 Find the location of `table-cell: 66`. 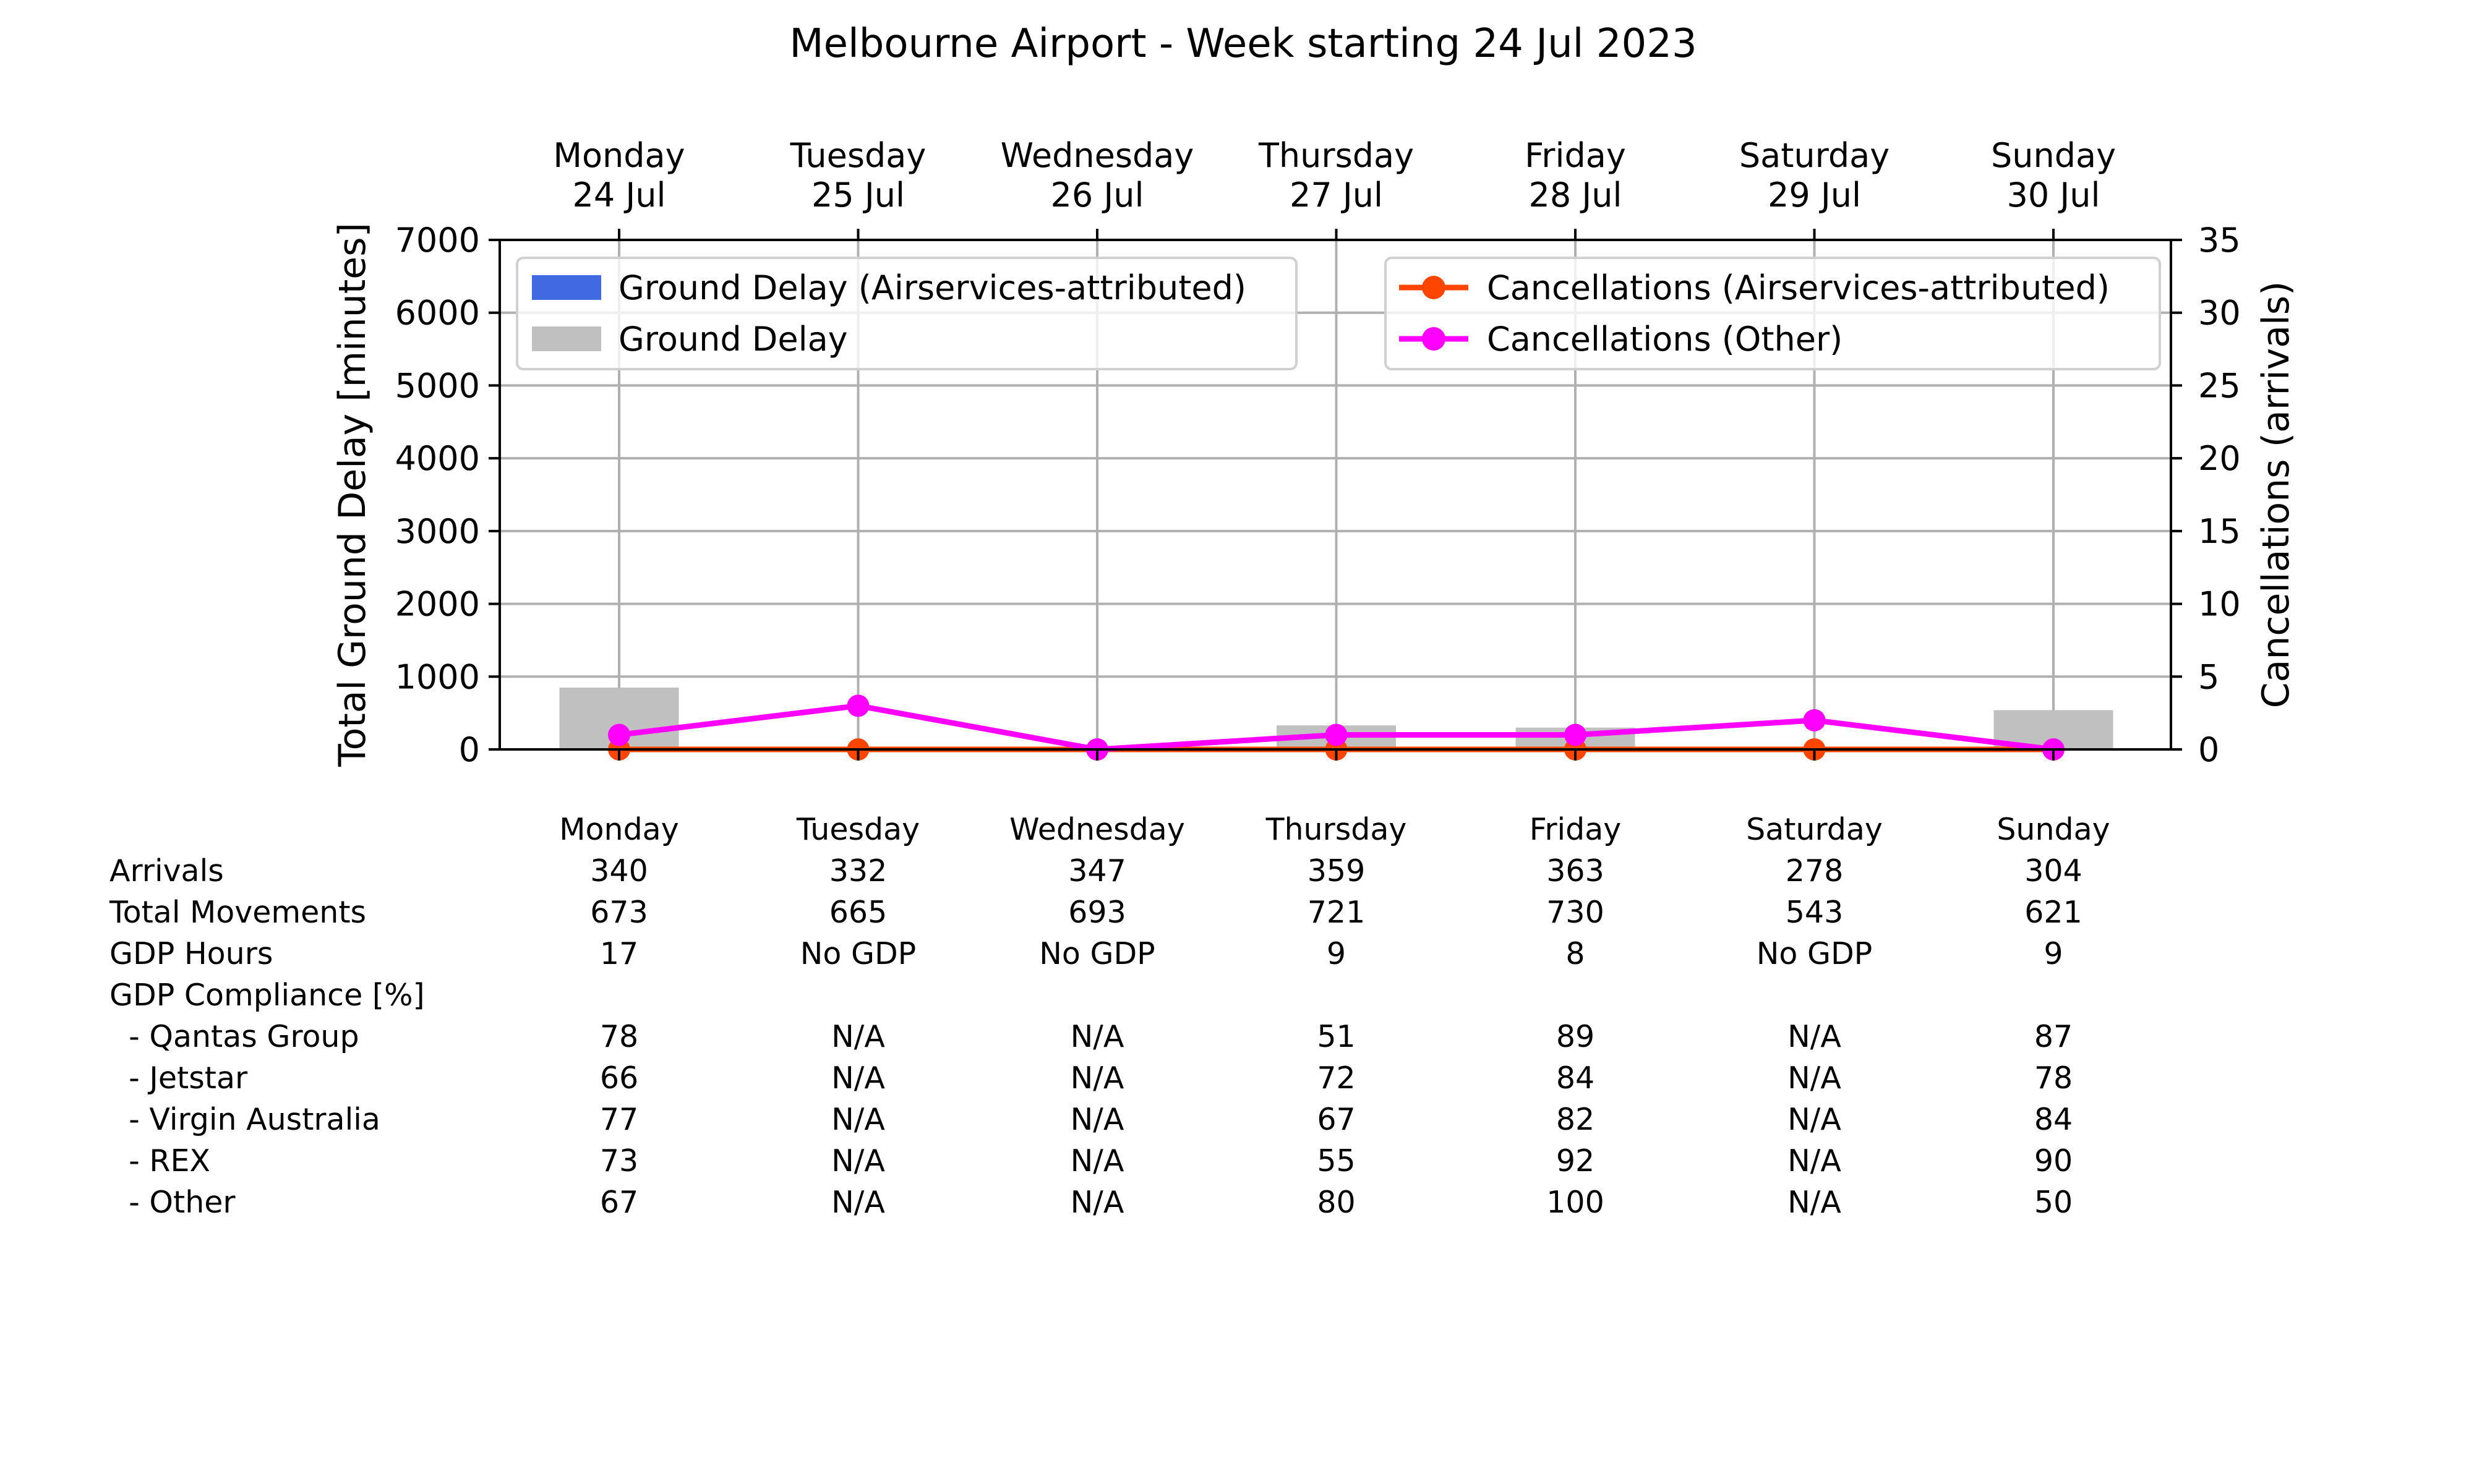

table-cell: 66 is located at coordinates (619, 1078).